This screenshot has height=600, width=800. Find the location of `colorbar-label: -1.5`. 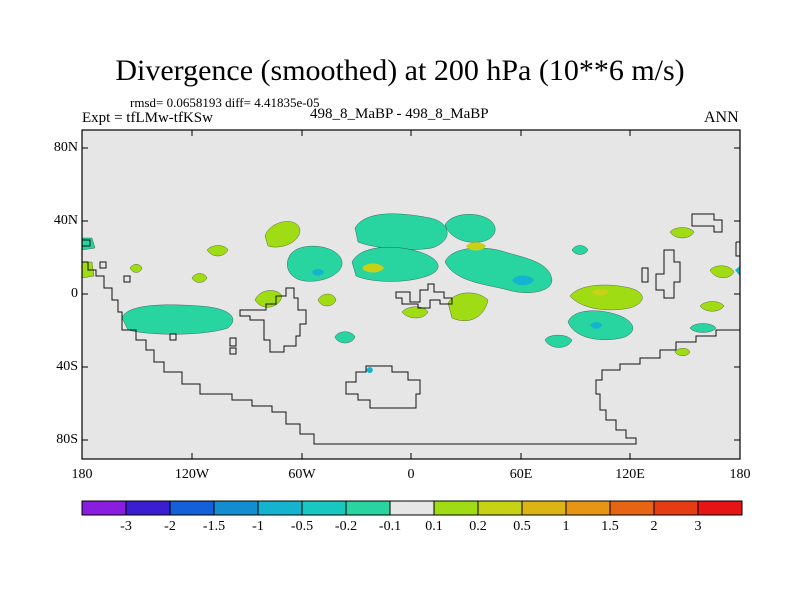

colorbar-label: -1.5 is located at coordinates (214, 526).